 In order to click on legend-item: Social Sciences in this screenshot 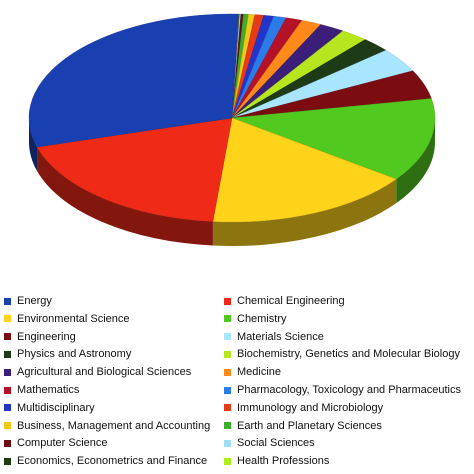, I will do `click(269, 443)`.